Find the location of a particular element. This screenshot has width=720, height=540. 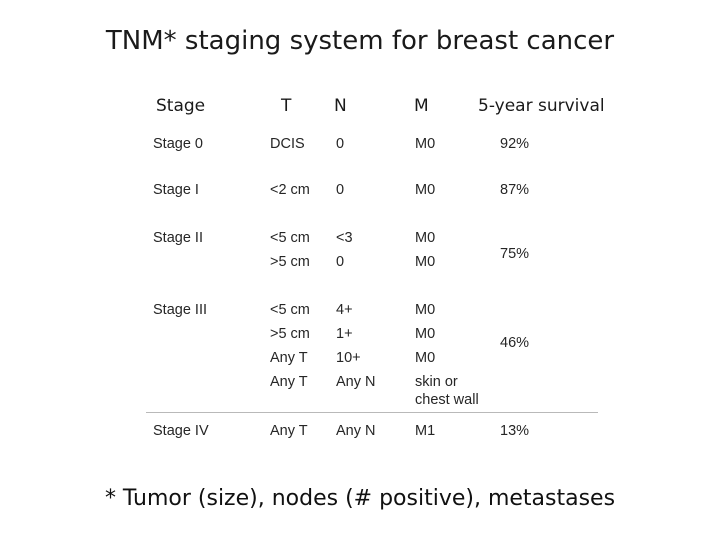

n-cell: <3 0 is located at coordinates (344, 250).